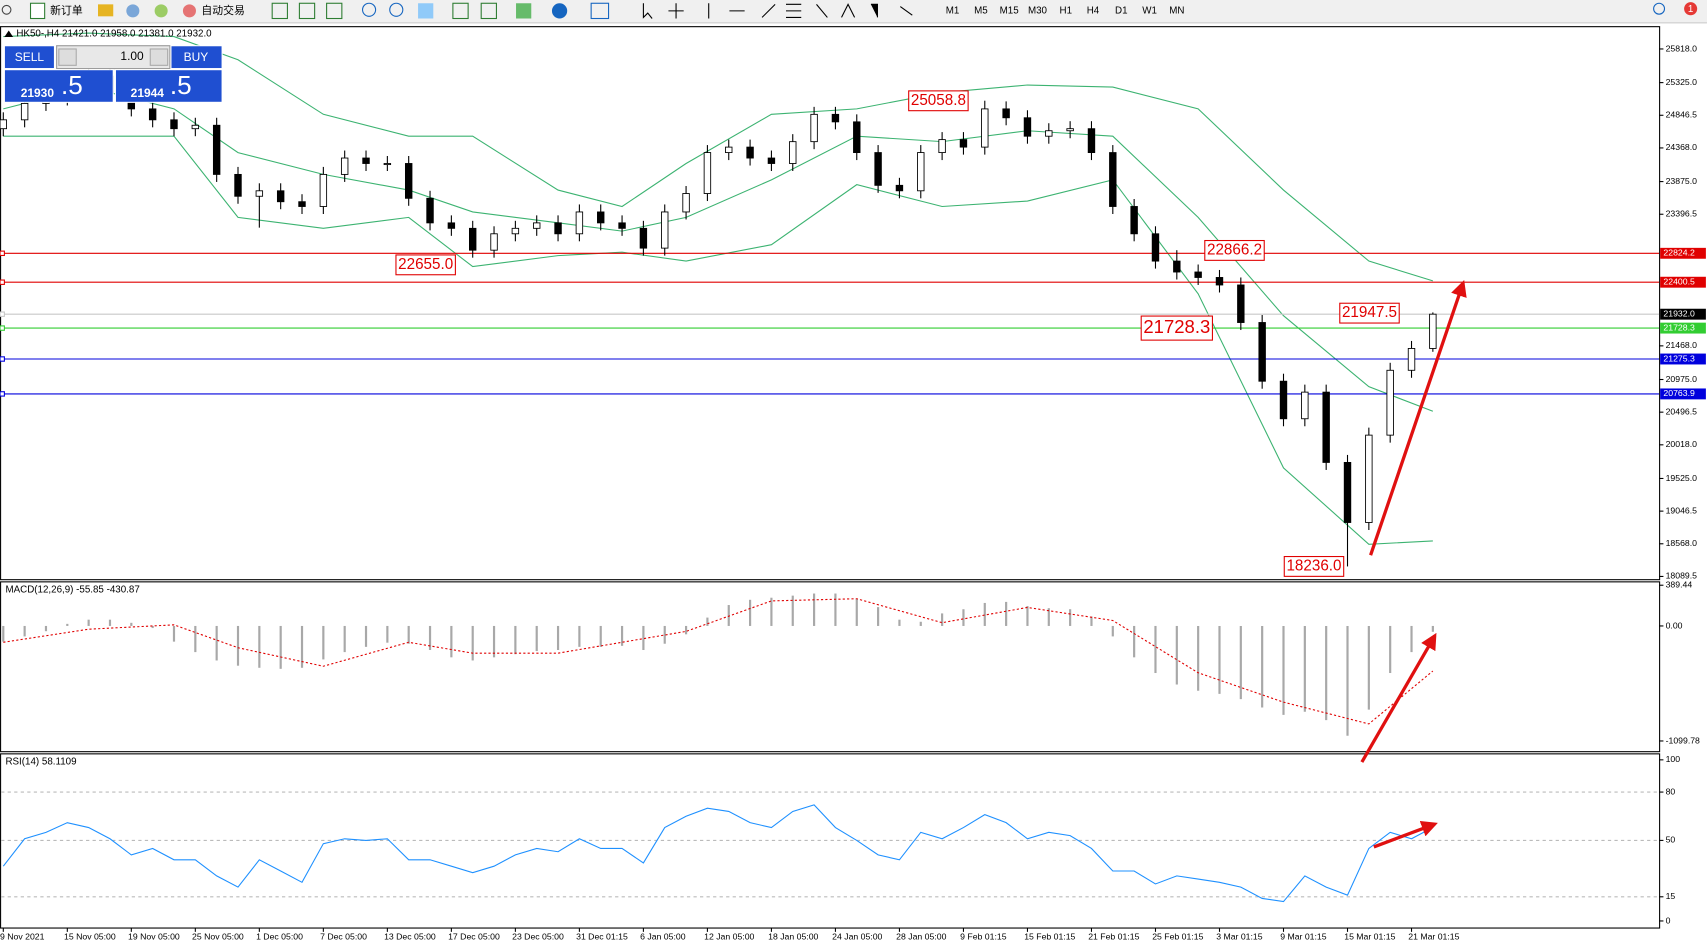 The width and height of the screenshot is (1707, 946). Describe the element at coordinates (1682, 543) in the screenshot. I see `y-tick-label: 18568.0` at that location.